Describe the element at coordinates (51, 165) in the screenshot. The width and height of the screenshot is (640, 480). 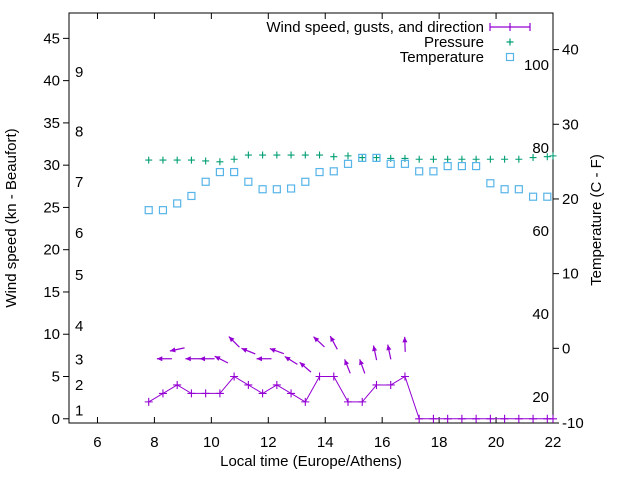
I see `y-left-tick-label: 30` at that location.